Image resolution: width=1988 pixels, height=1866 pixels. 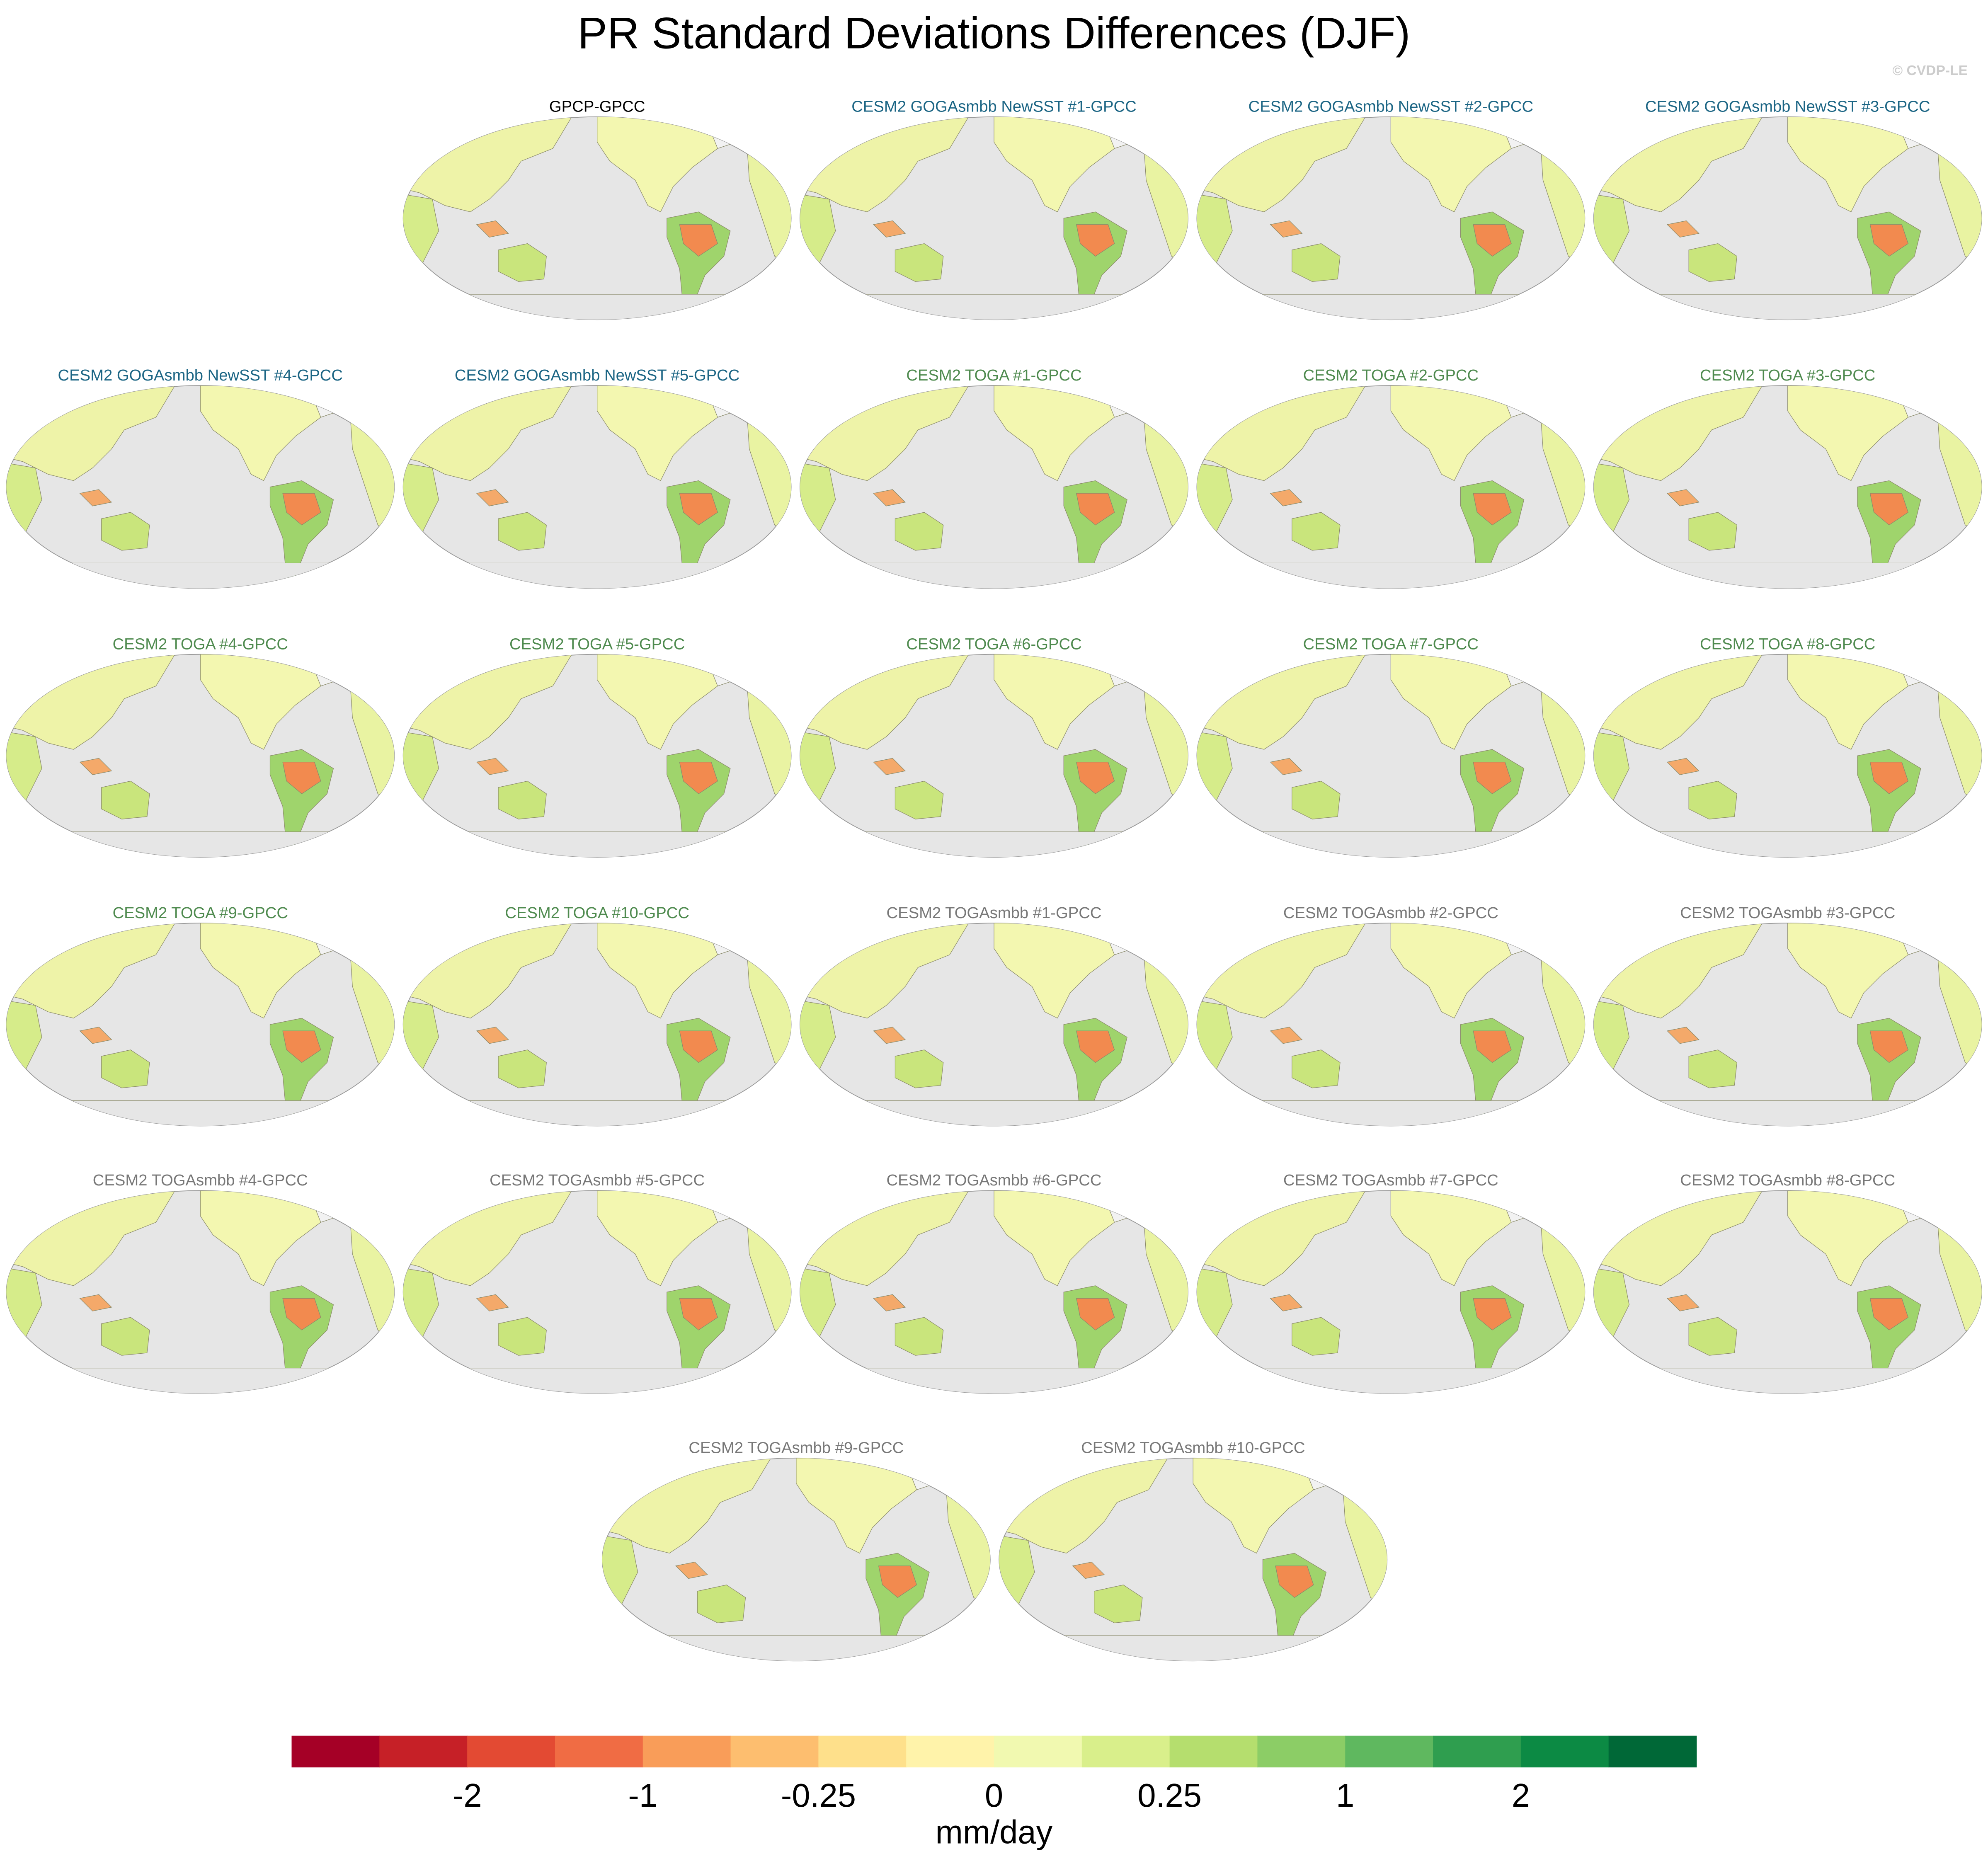 What do you see at coordinates (1521, 1796) in the screenshot?
I see `colorbar-label: 2` at bounding box center [1521, 1796].